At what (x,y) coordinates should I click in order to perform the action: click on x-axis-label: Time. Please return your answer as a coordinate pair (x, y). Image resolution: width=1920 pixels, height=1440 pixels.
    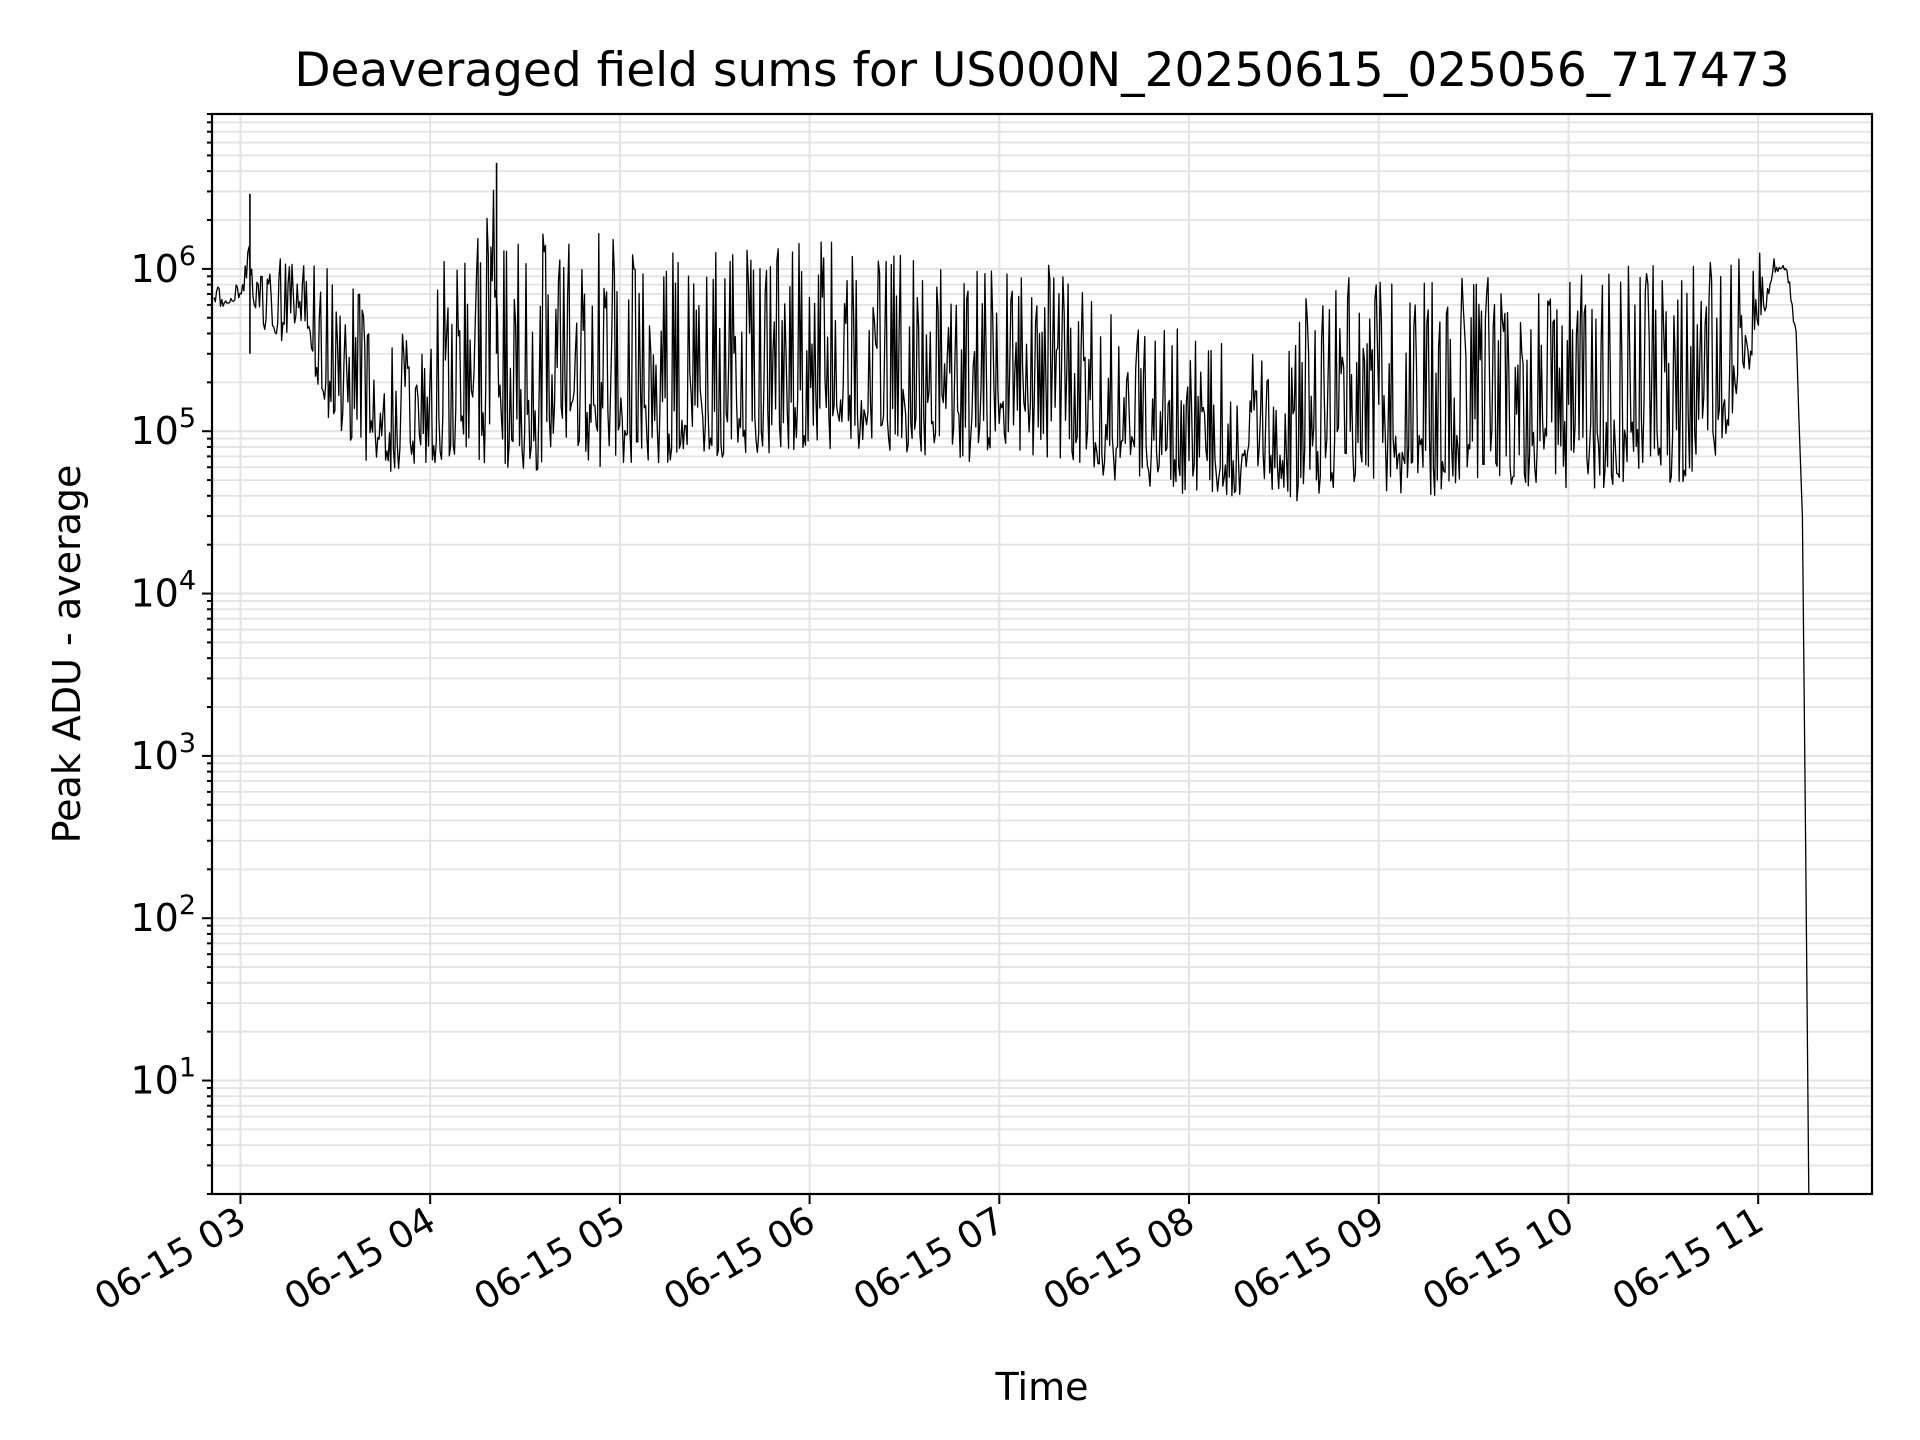
    Looking at the image, I should click on (1042, 1387).